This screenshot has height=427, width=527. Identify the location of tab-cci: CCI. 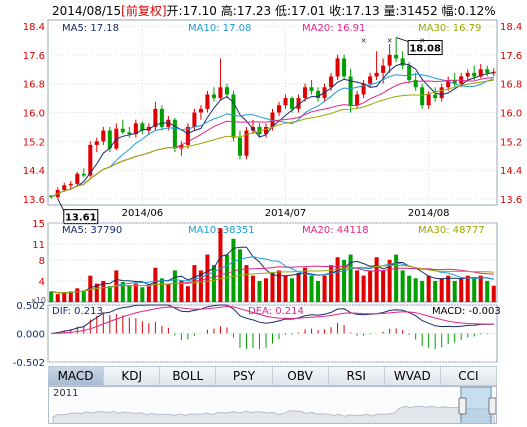
(469, 376).